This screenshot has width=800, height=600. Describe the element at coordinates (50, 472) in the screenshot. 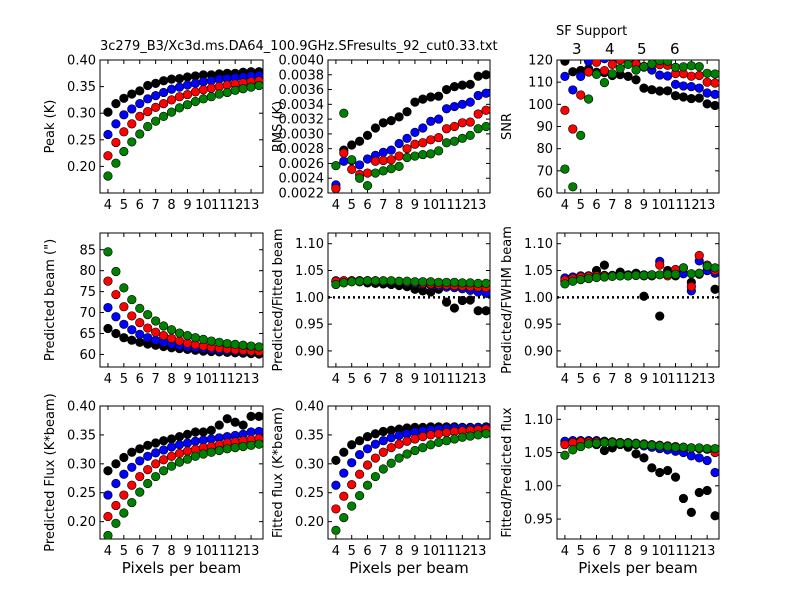

I see `y-axis-label: Predicted Flux (K*beam)` at that location.